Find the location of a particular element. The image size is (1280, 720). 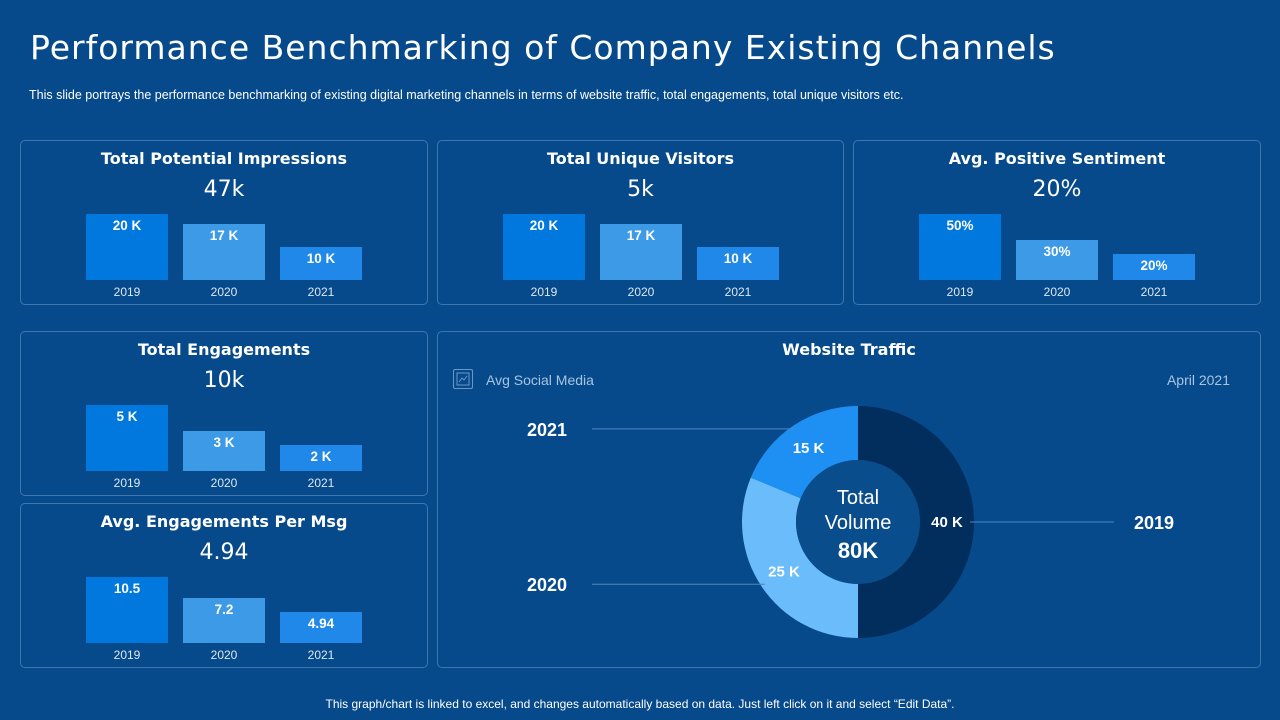

unique-visitors-bar-2019: 20 K is located at coordinates (544, 247).